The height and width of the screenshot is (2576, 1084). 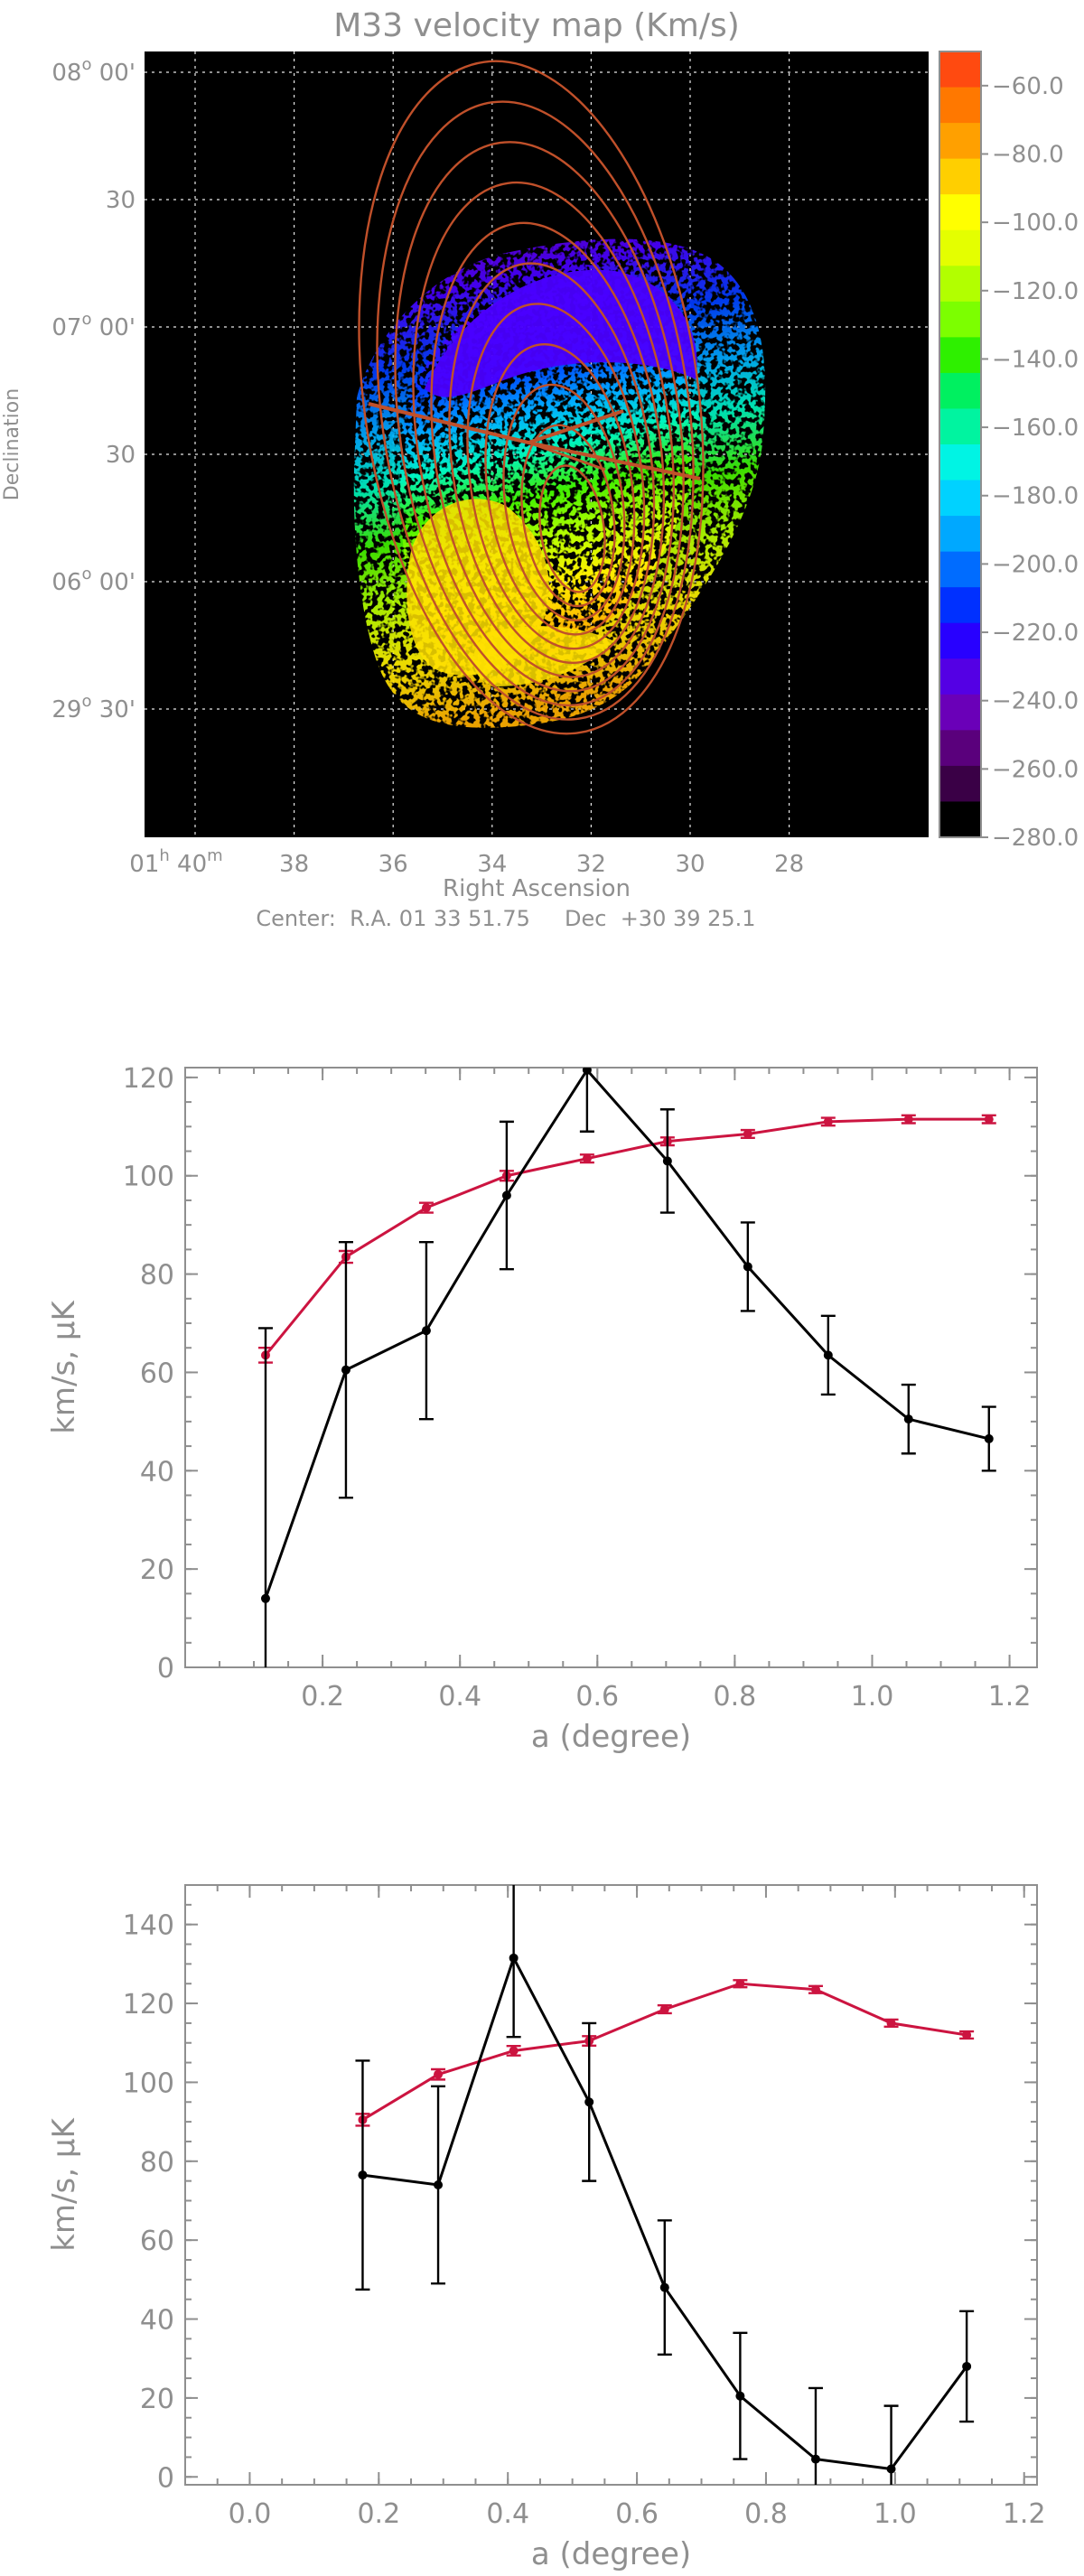 I want to click on map-y-tick-label: 08o 00', so click(x=94, y=71).